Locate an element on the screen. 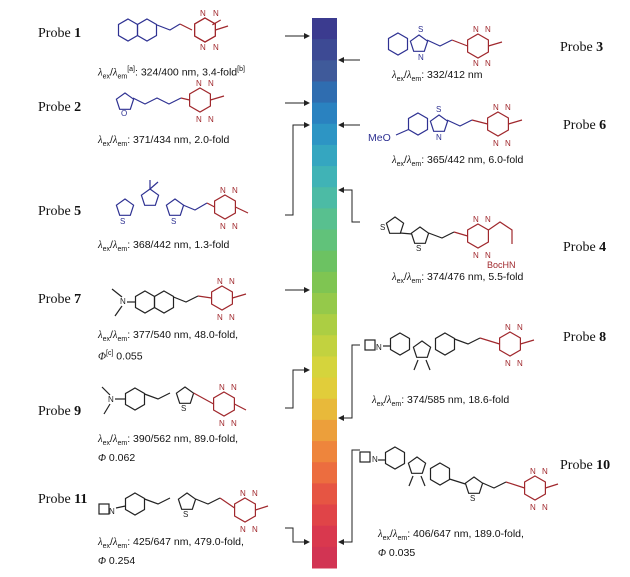 This screenshot has width=630, height=577. probe-5-label: Probe 5 is located at coordinates (60, 211).